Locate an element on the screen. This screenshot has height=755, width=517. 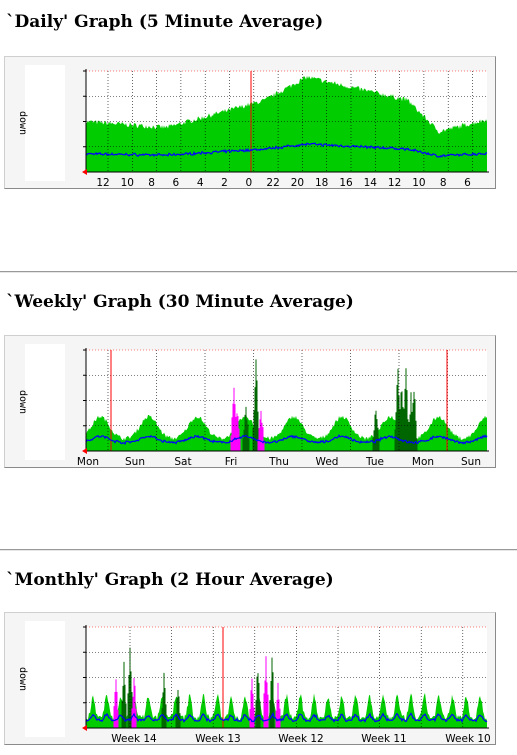
x-tick-label: Tue is located at coordinates (374, 462).